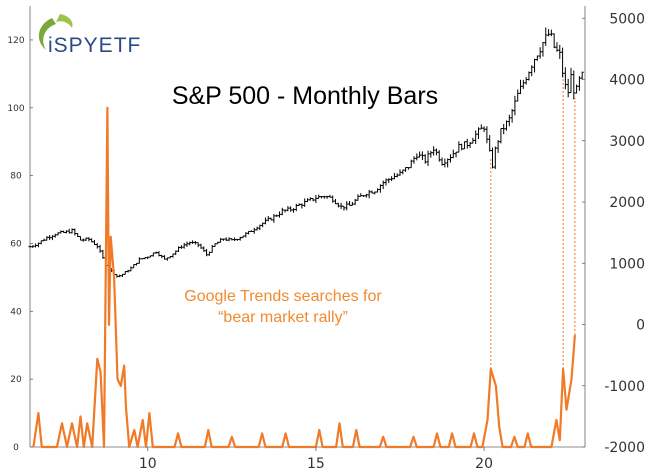 The height and width of the screenshot is (474, 650). What do you see at coordinates (148, 464) in the screenshot?
I see `x-tick-label: 10` at bounding box center [148, 464].